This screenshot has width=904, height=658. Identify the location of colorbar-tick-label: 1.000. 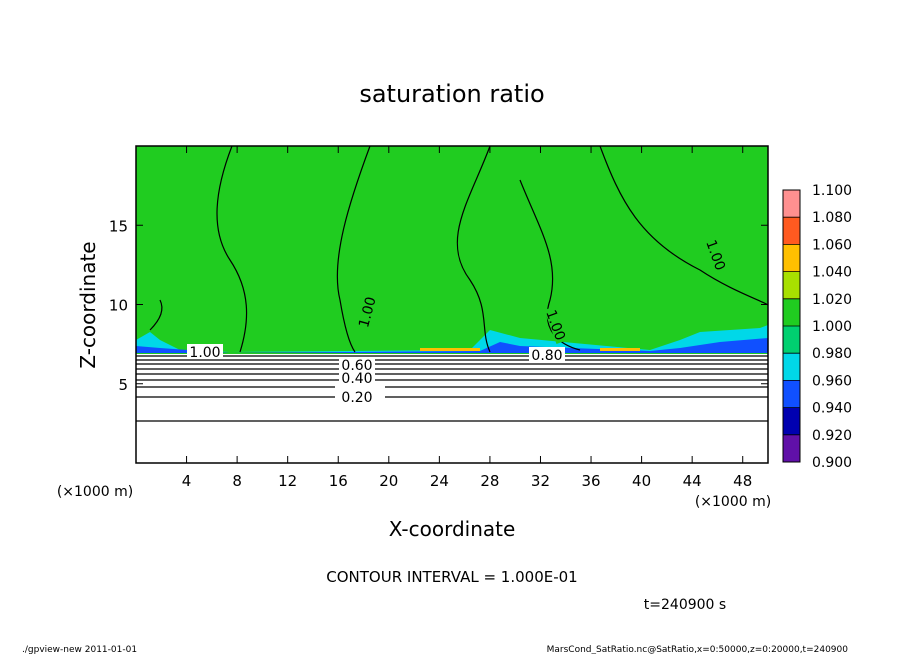
(832, 327).